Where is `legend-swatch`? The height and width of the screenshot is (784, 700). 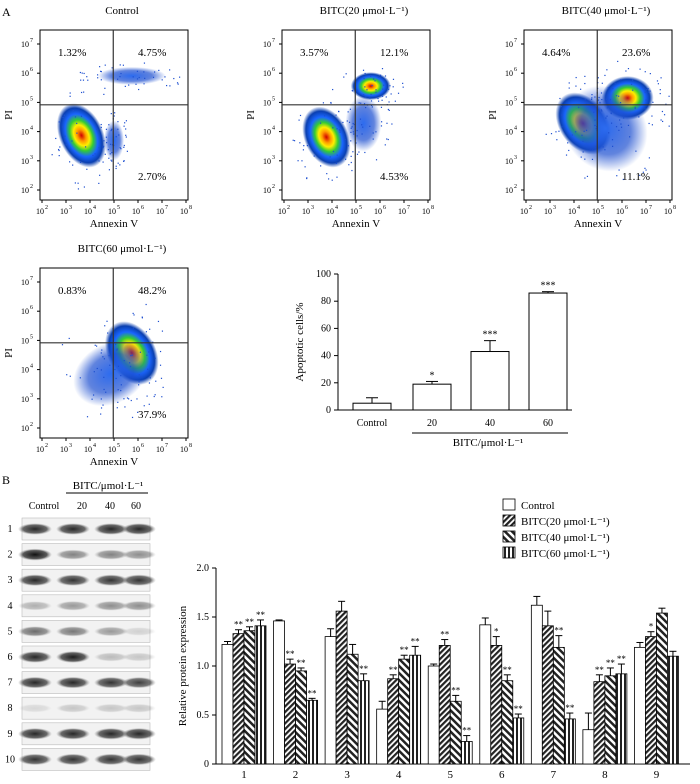 legend-swatch is located at coordinates (509, 536).